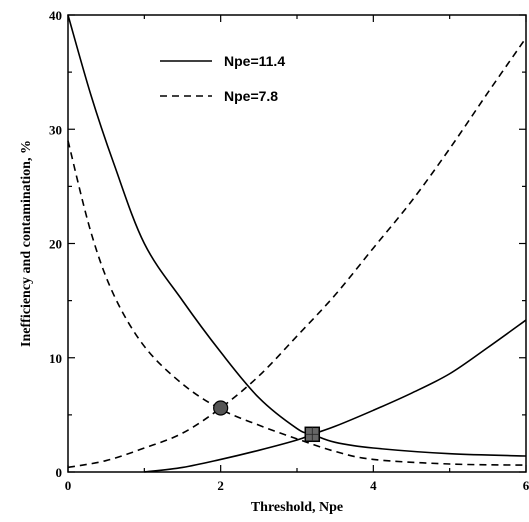 Image resolution: width=529 pixels, height=522 pixels. I want to click on y-tick-label: 30, so click(55, 129).